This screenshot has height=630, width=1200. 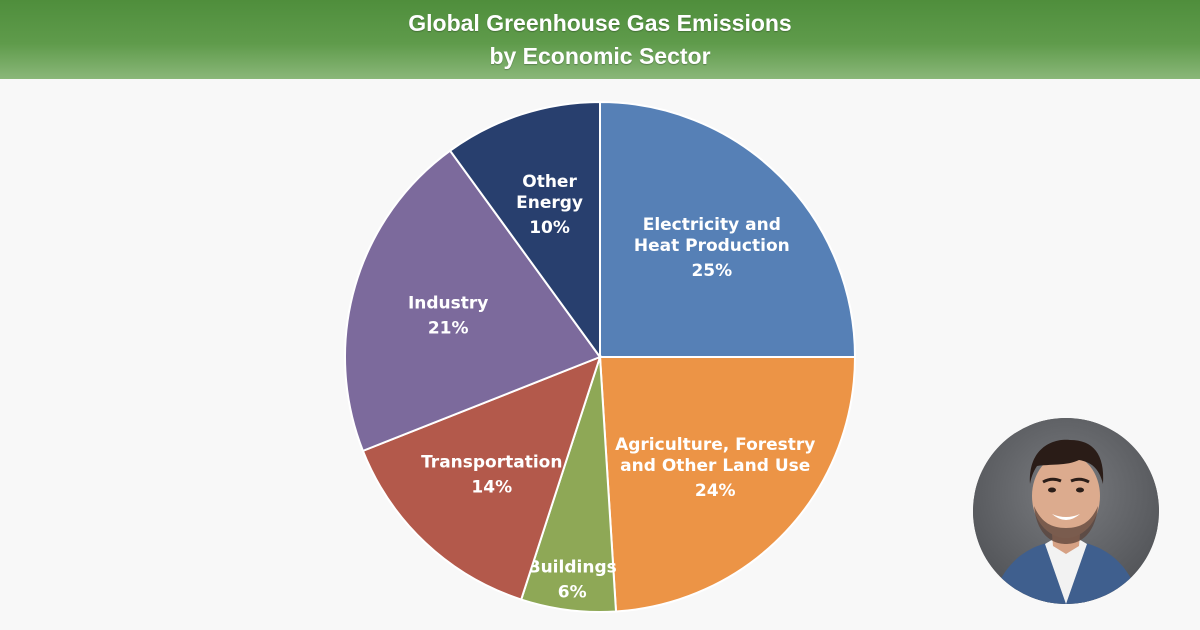 I want to click on slice-label-5: Other Energy 10%, so click(x=549, y=205).